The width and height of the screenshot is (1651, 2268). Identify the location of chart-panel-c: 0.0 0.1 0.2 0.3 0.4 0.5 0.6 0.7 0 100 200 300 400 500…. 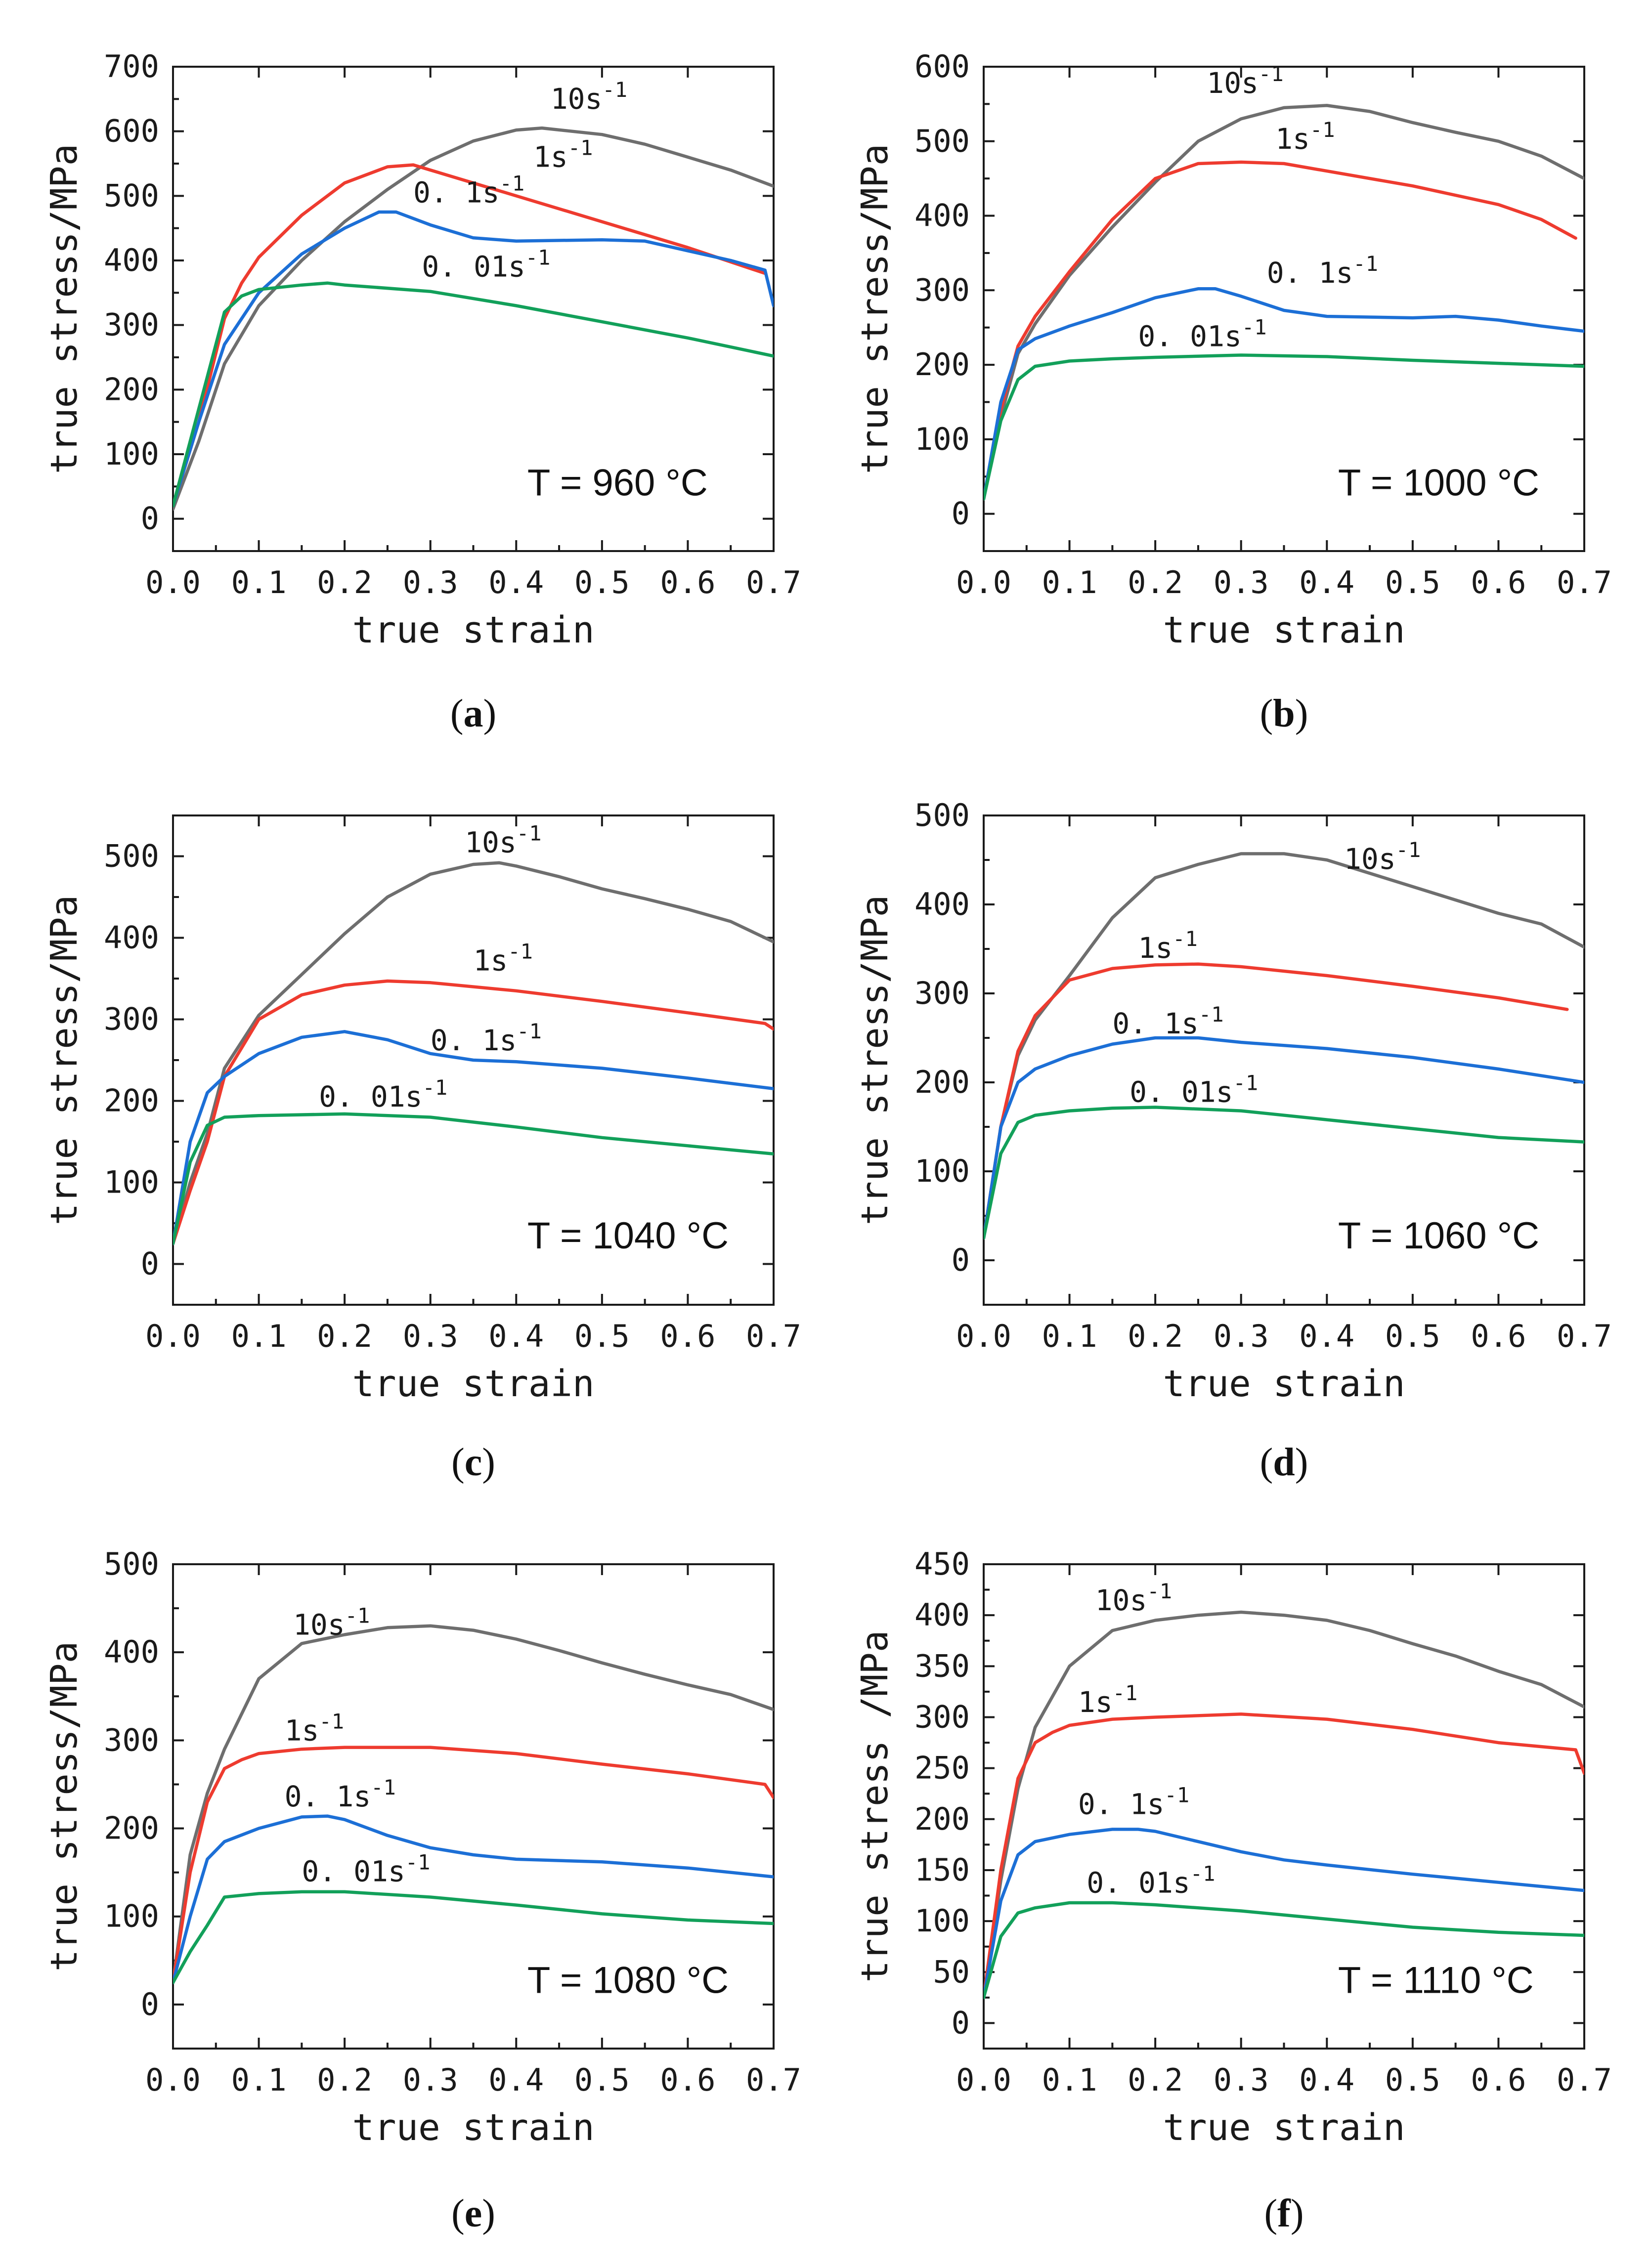
(422, 1149).